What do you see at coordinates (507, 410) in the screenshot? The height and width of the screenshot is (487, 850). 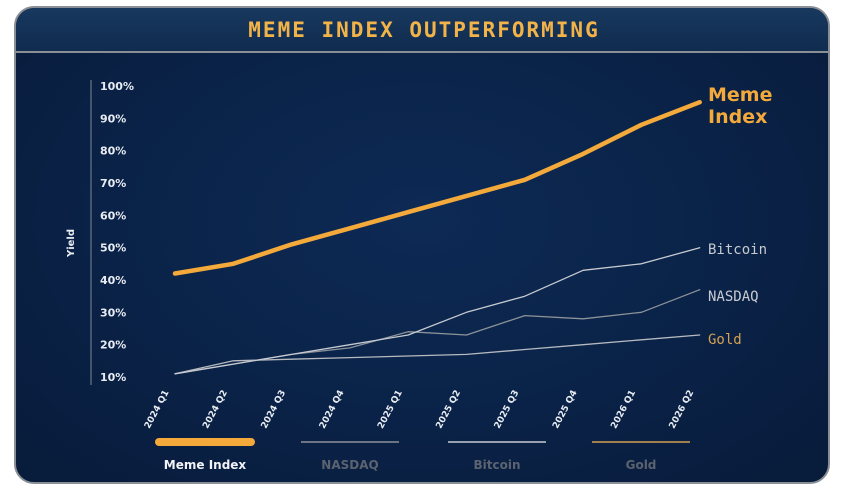 I see `x-tick-label: 2025 Q3` at bounding box center [507, 410].